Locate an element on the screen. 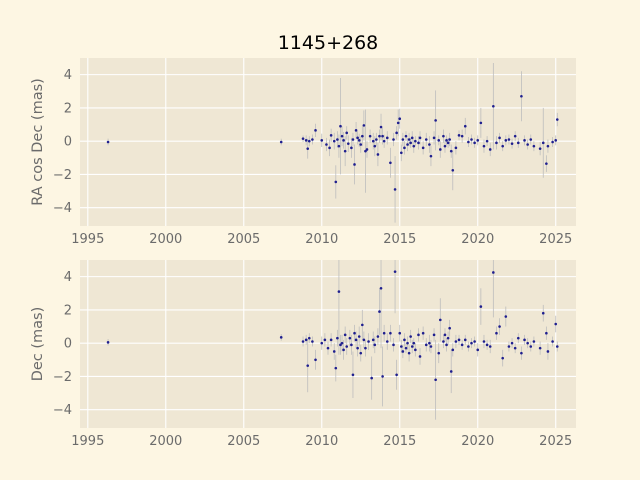 This screenshot has width=640, height=480. x-tick-label: 2005 is located at coordinates (243, 239).